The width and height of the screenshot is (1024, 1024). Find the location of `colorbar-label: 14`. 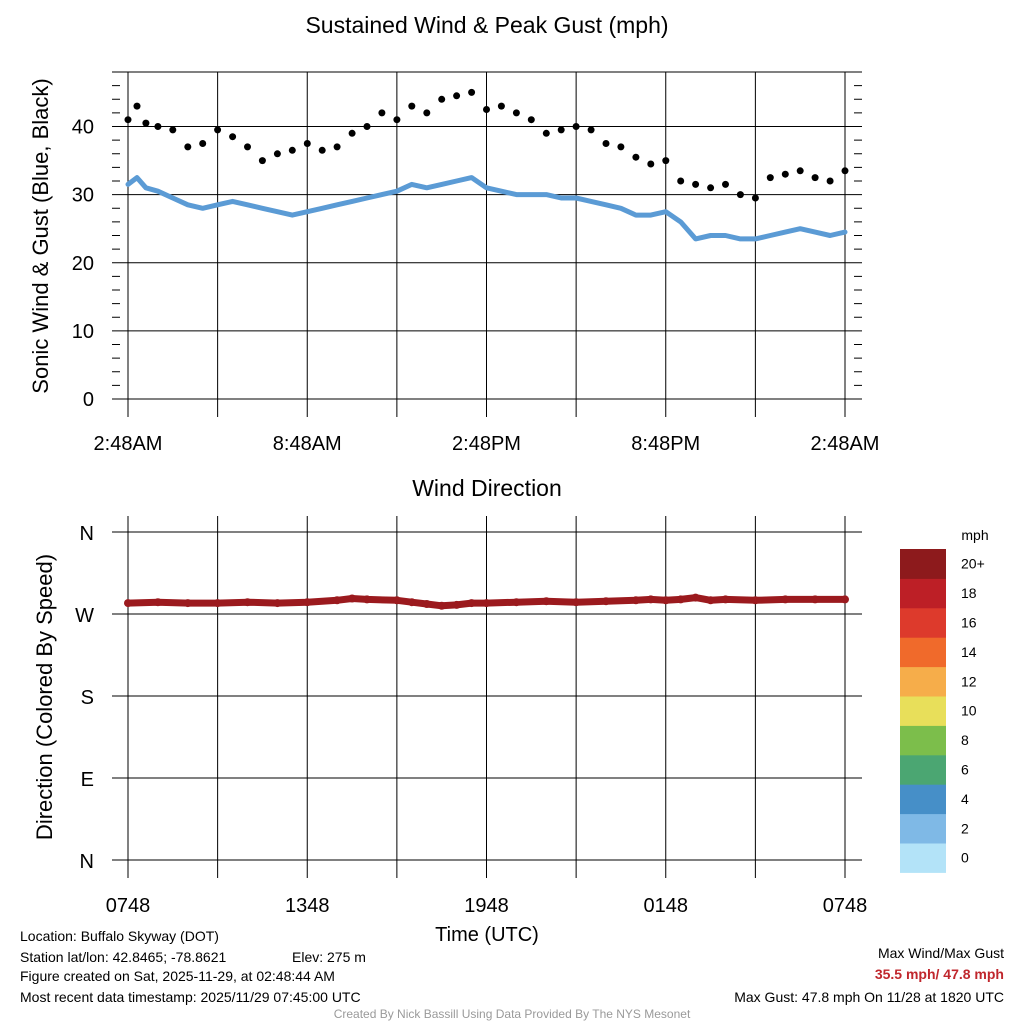

colorbar-label: 14 is located at coordinates (969, 652).